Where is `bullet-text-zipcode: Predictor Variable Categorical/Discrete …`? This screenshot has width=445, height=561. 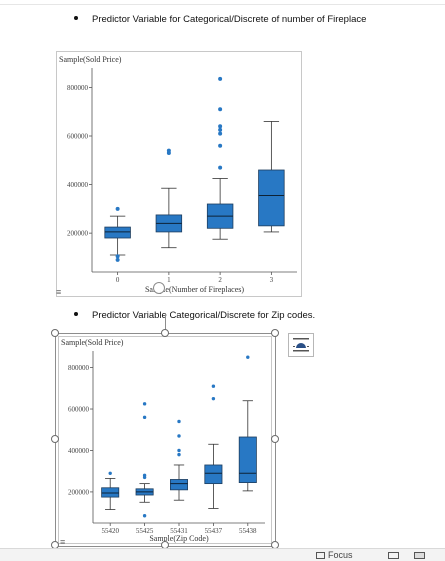
bullet-text-zipcode: Predictor Variable Categorical/Discrete … is located at coordinates (204, 315).